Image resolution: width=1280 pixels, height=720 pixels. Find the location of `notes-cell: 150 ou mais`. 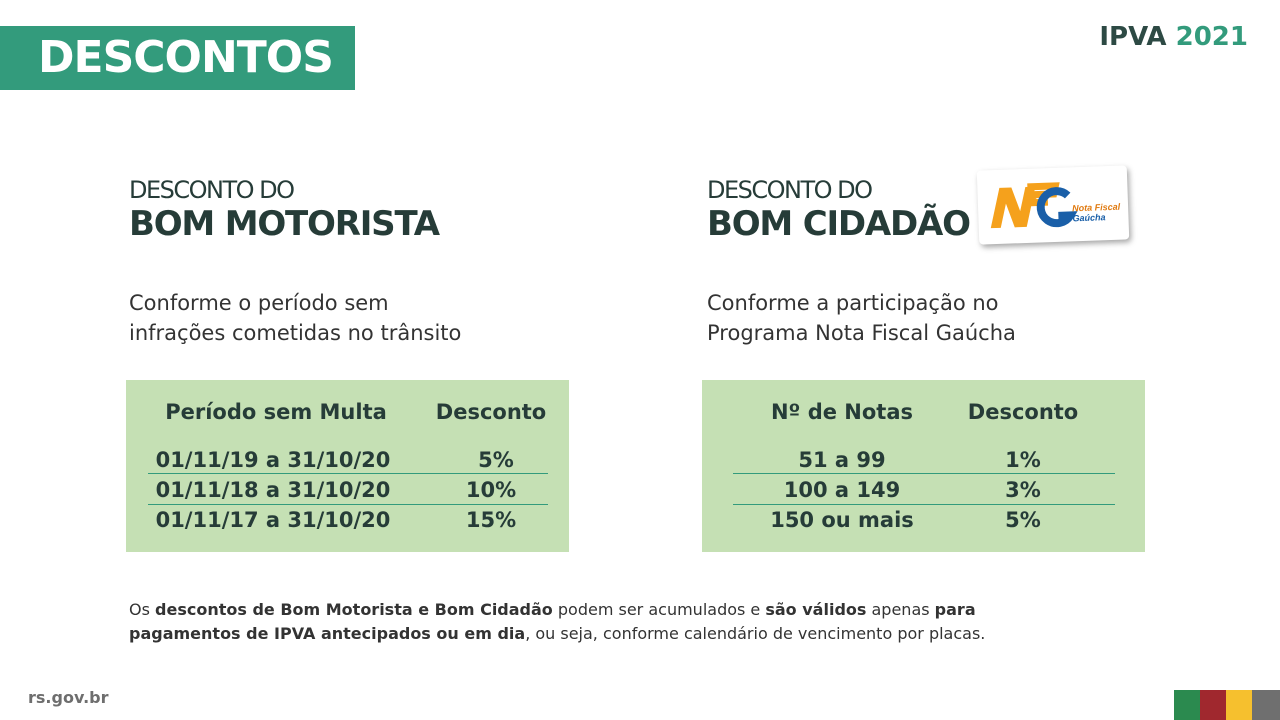

notes-cell: 150 ou mais is located at coordinates (842, 520).